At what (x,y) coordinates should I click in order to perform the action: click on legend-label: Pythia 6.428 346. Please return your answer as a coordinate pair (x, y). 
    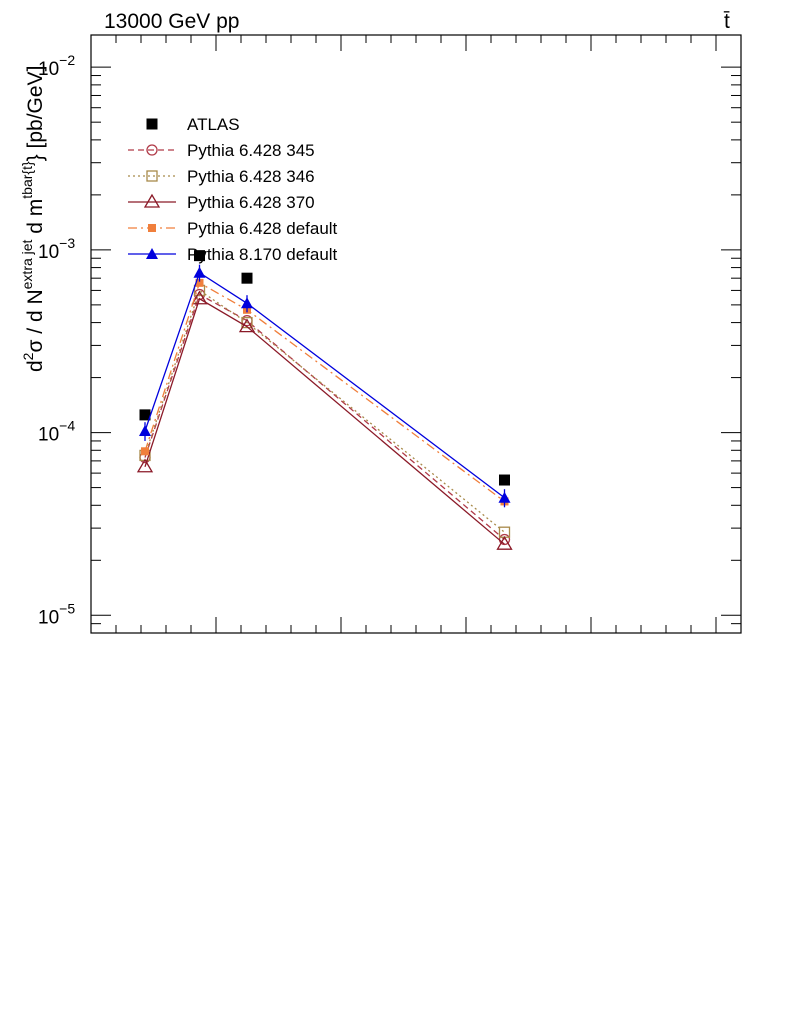
    Looking at the image, I should click on (251, 176).